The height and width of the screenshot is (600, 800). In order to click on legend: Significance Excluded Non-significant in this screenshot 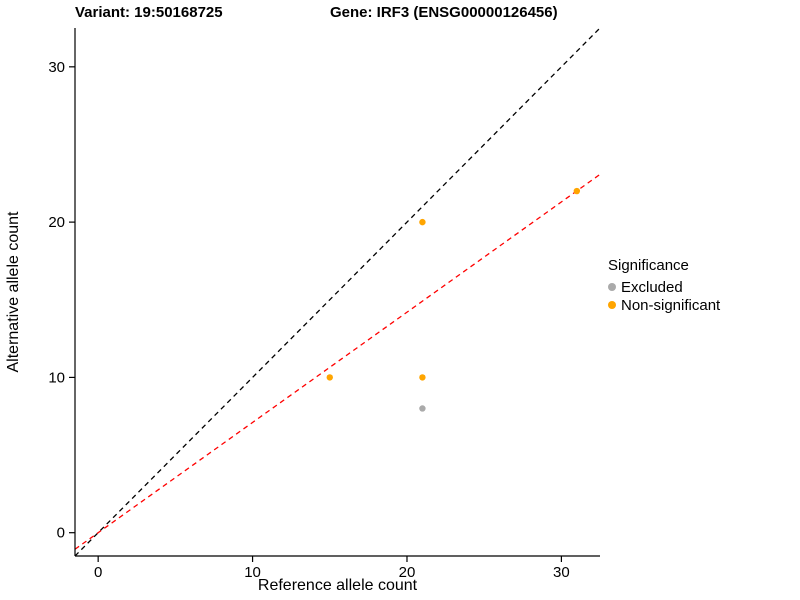, I will do `click(664, 285)`.